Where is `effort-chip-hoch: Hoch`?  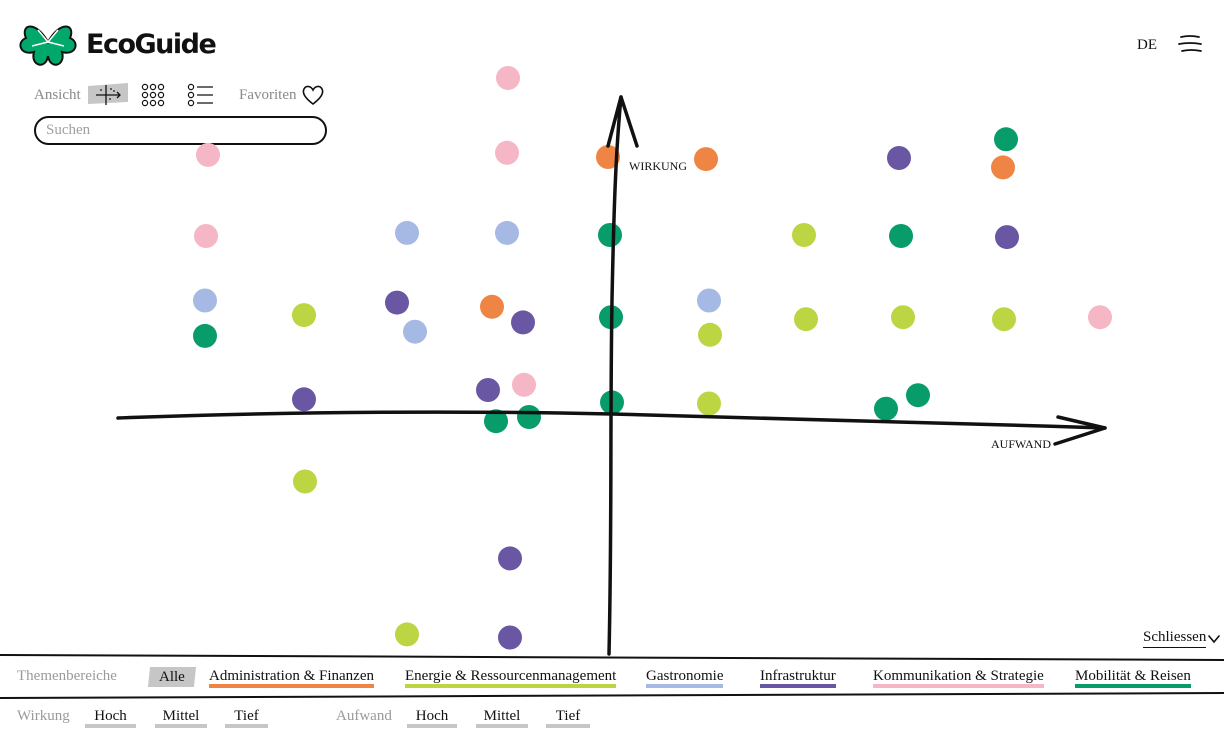
effort-chip-hoch: Hoch is located at coordinates (432, 718).